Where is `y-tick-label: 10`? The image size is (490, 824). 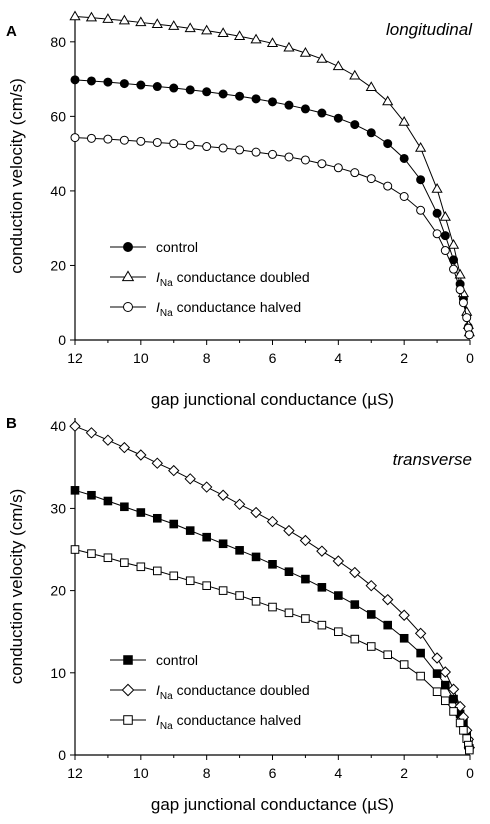 y-tick-label: 10 is located at coordinates (58, 673).